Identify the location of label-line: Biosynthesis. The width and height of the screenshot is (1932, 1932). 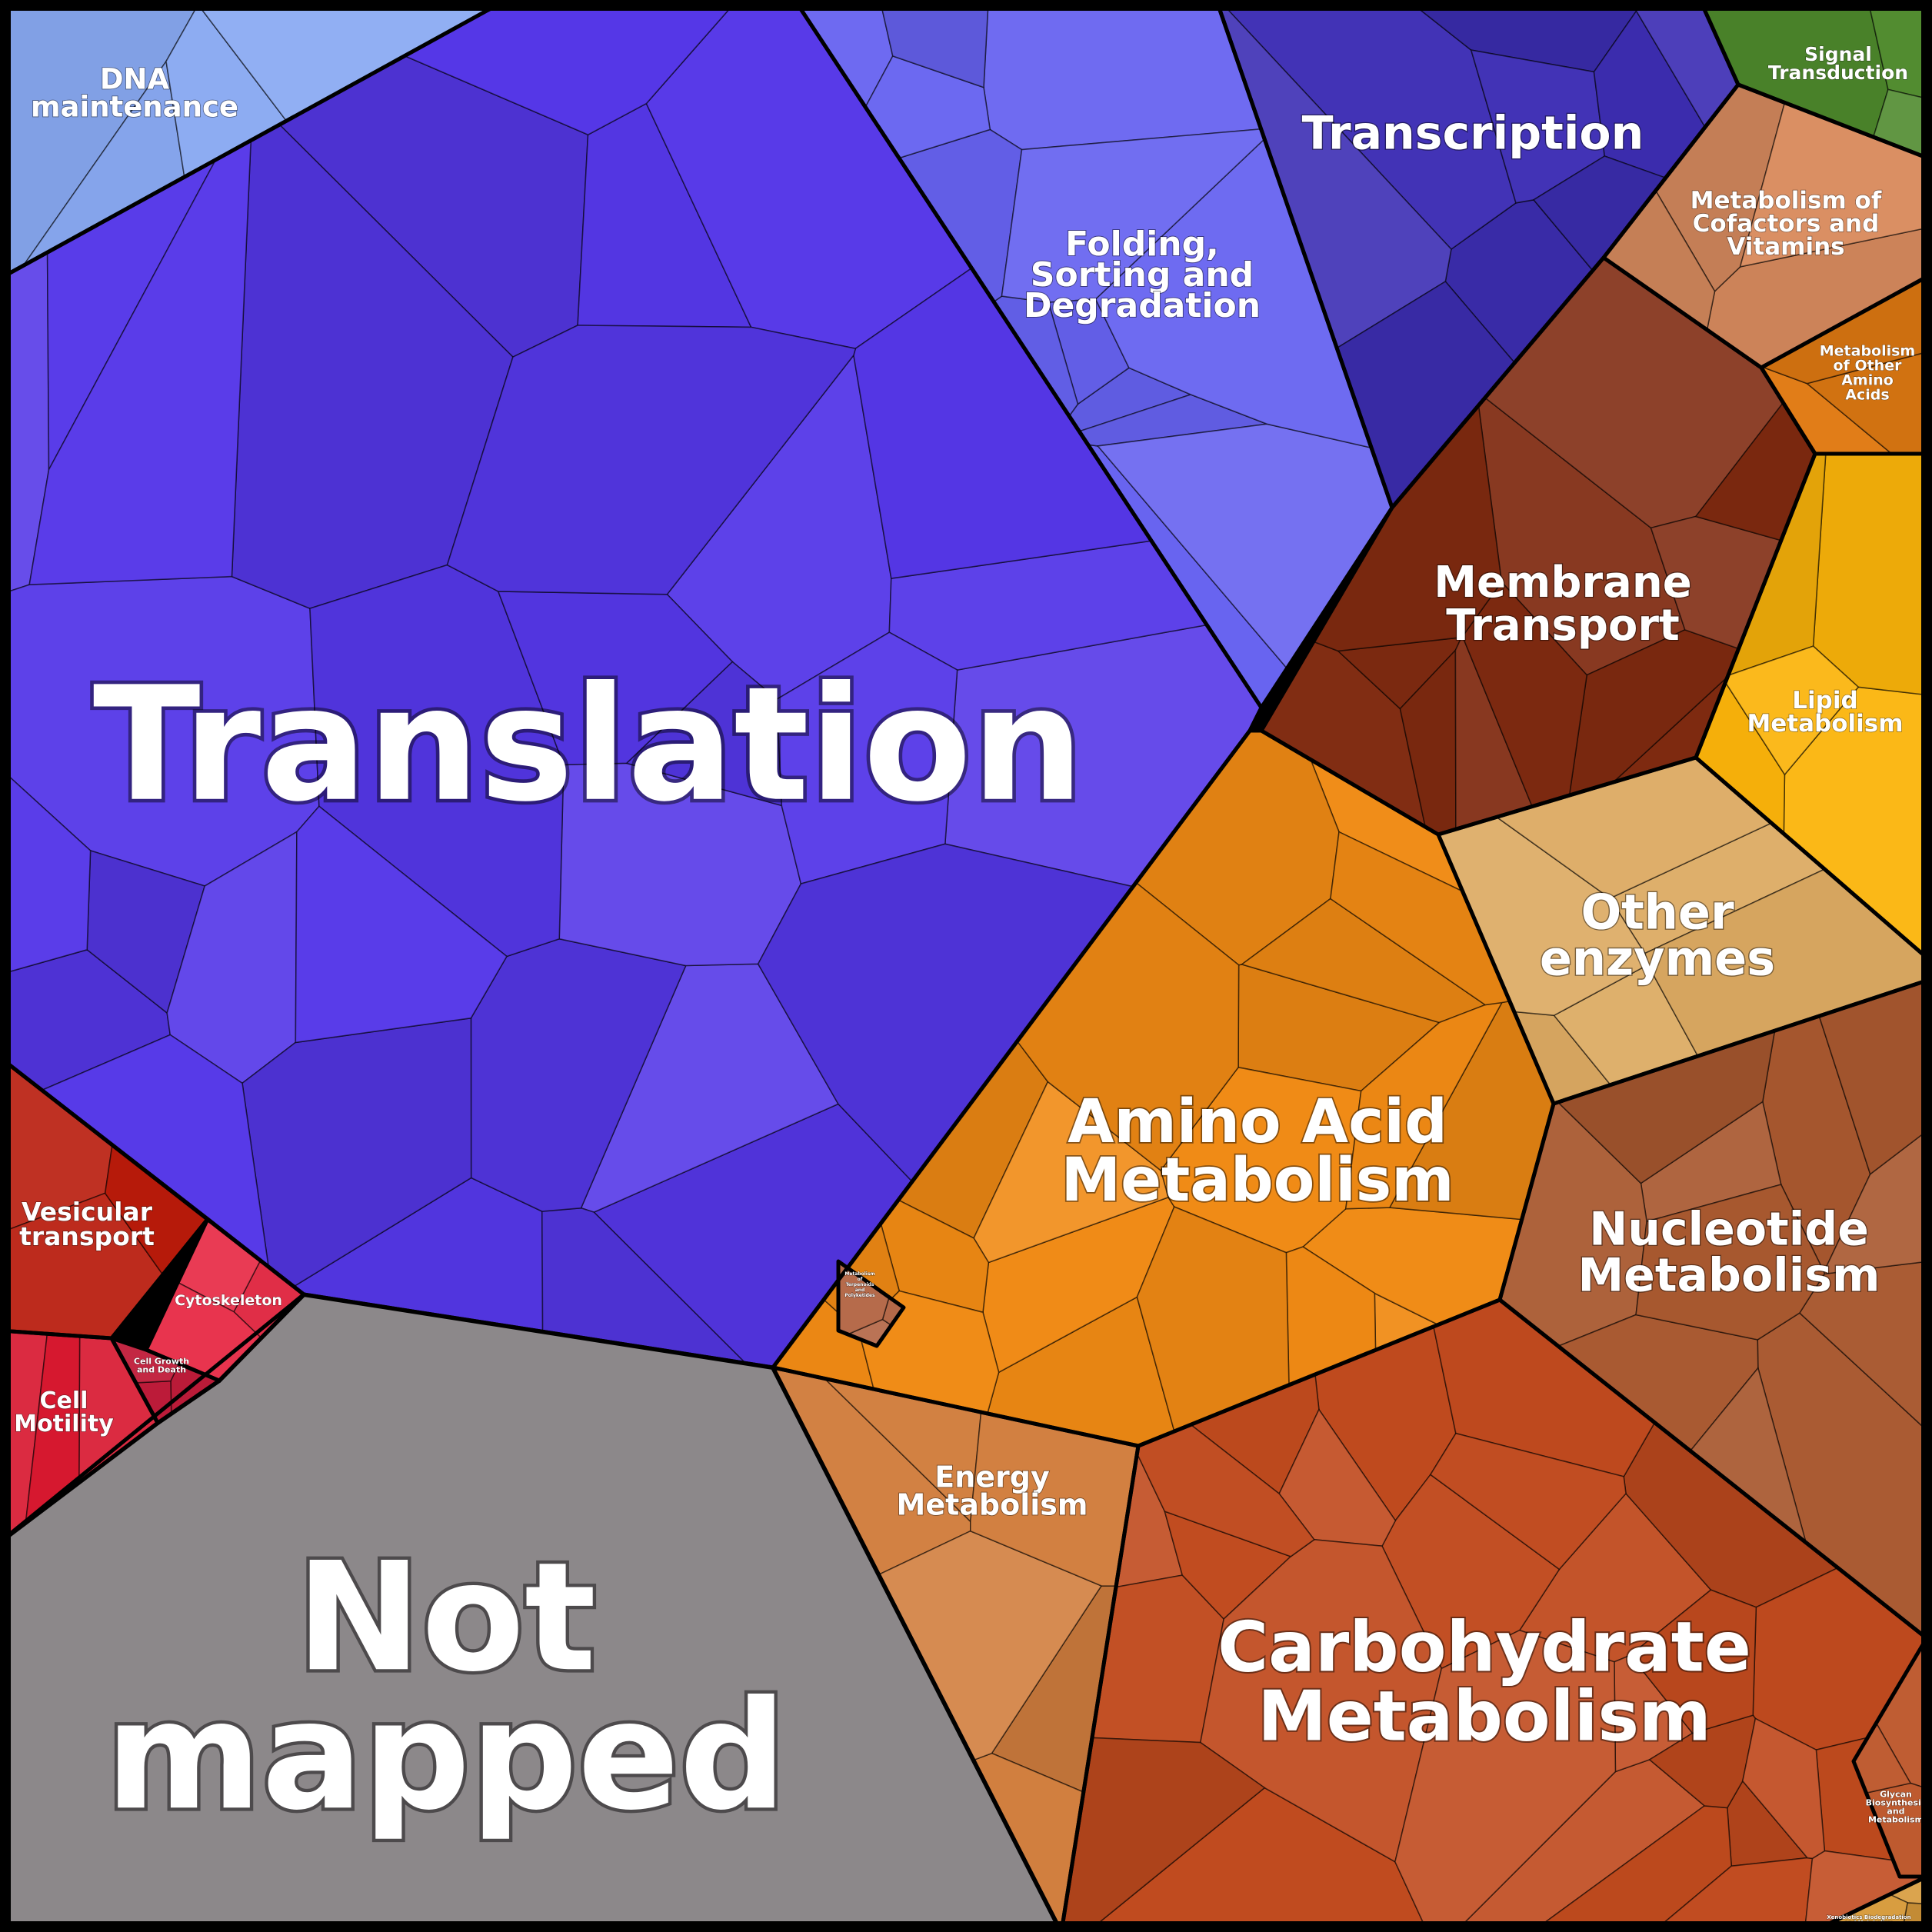
(1896, 1803).